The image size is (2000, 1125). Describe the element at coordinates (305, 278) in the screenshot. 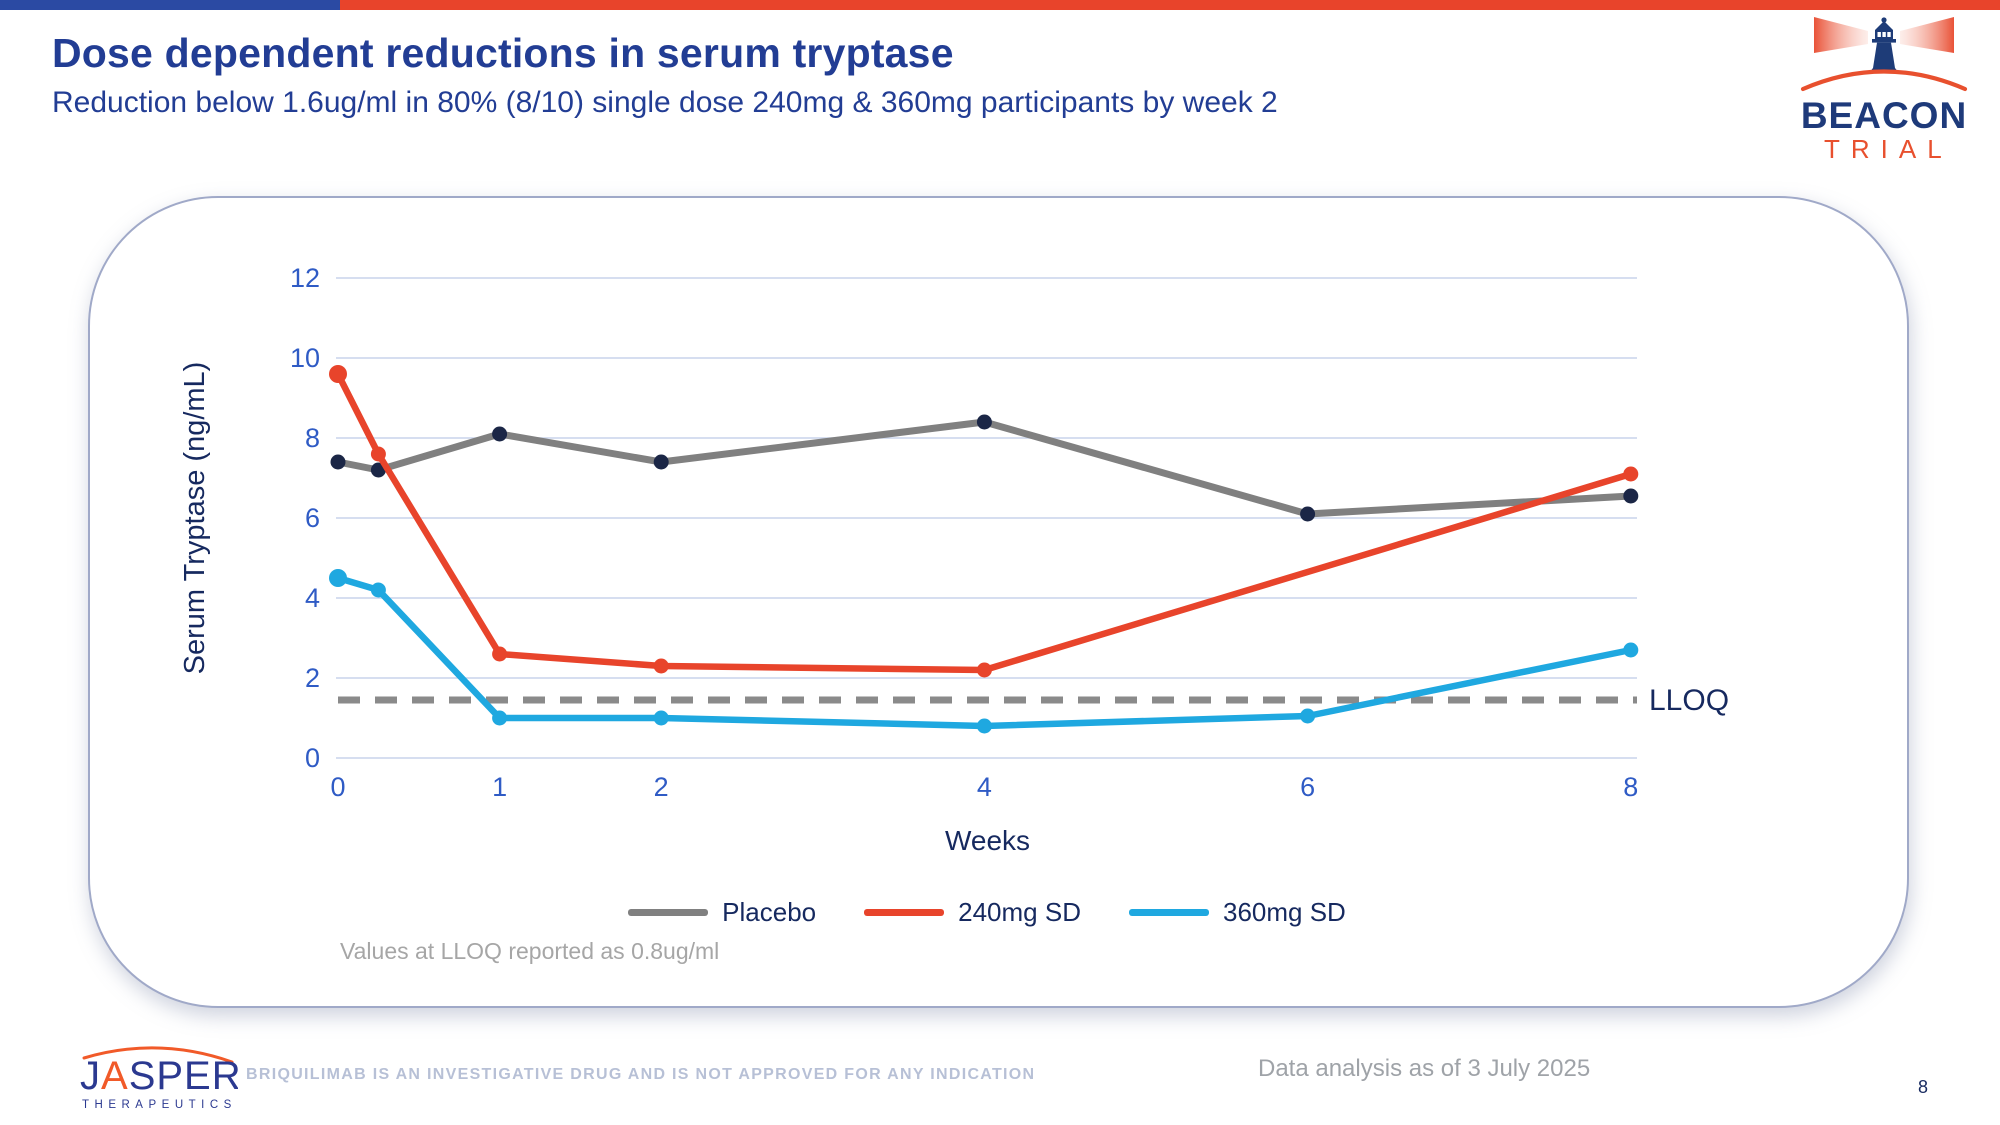

I see `y-tick-label: 12` at that location.